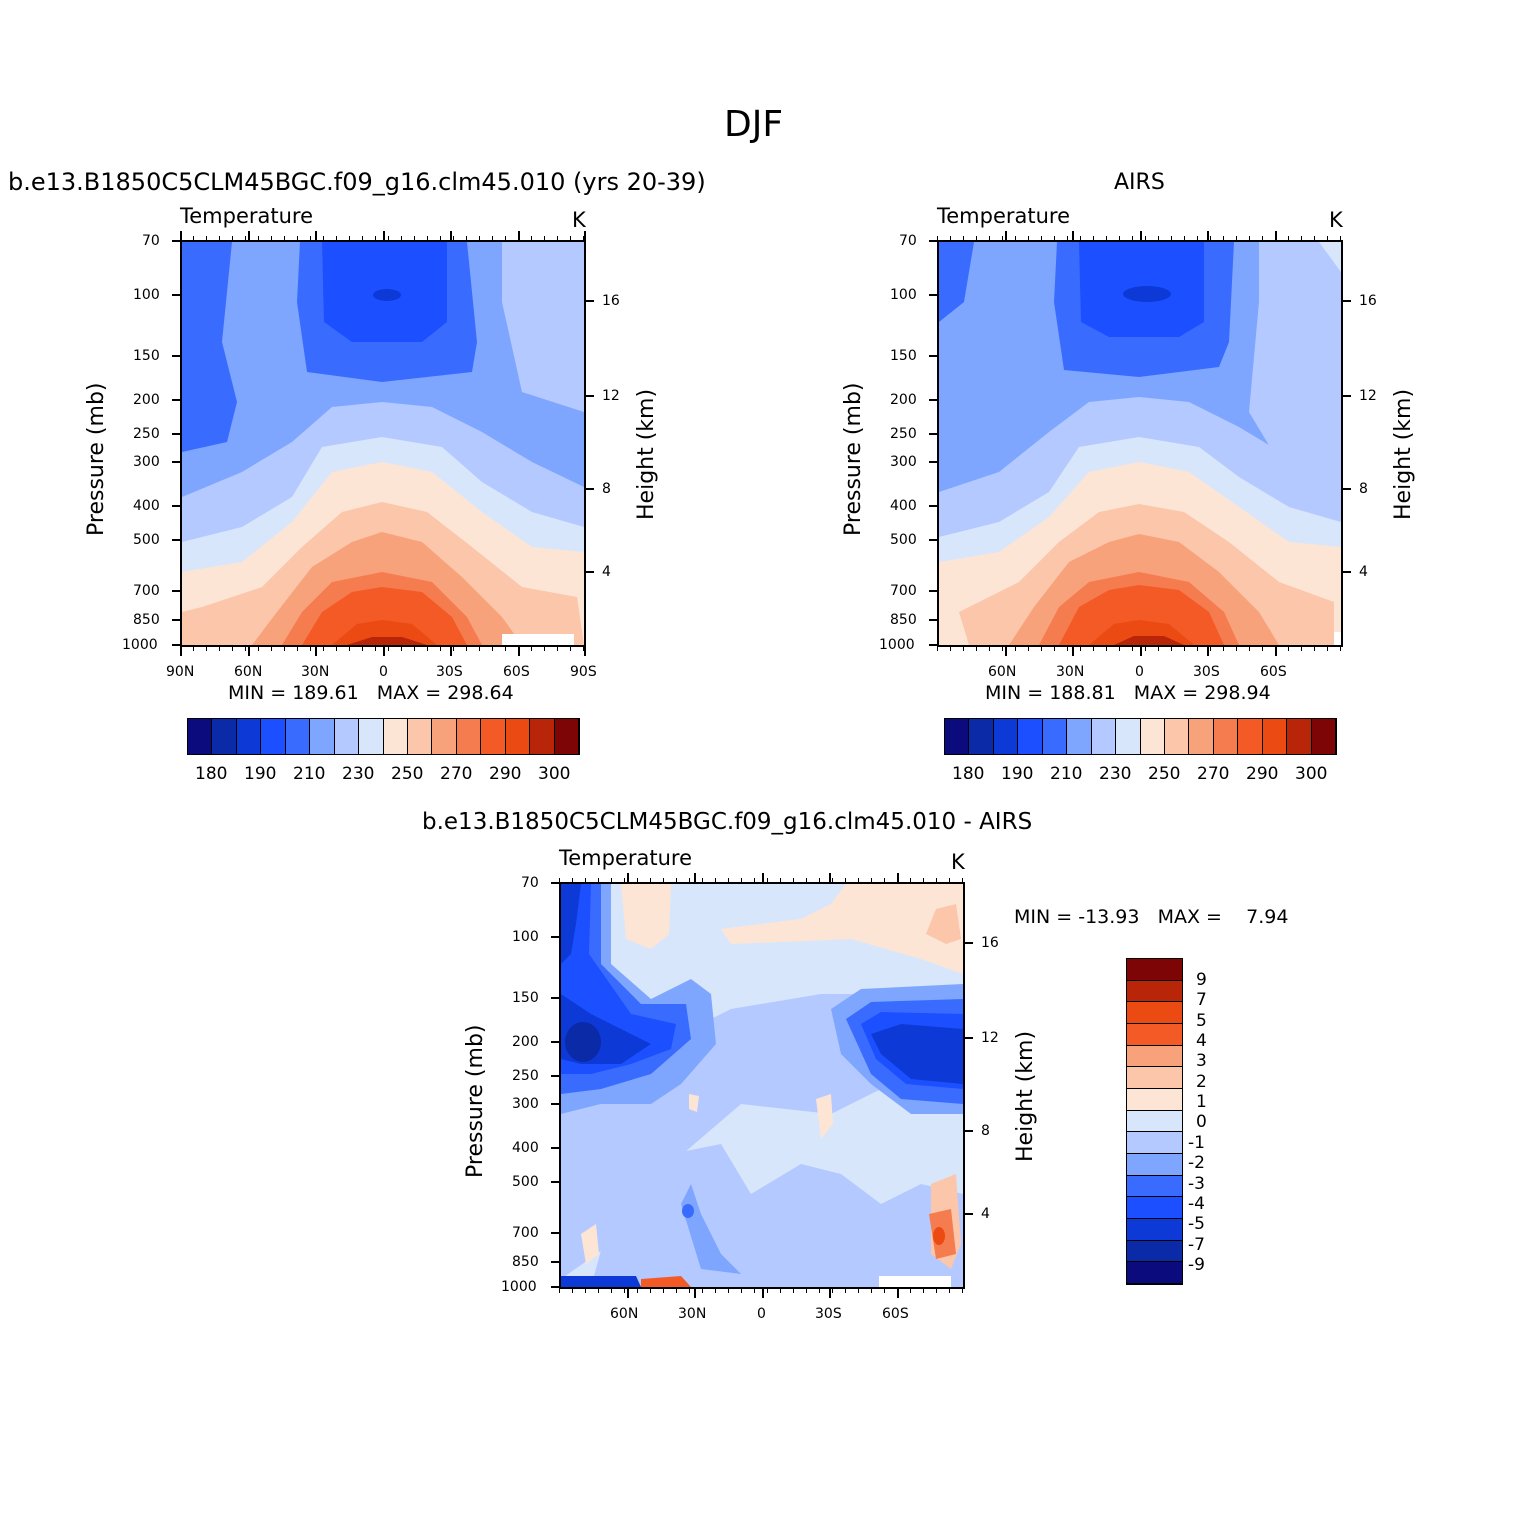 The height and width of the screenshot is (1524, 1524). I want to click on obs-cbar-label-290: 290, so click(1262, 774).